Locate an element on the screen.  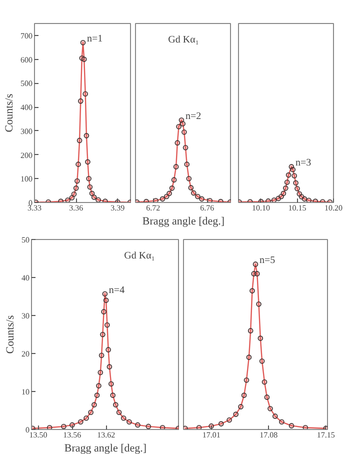
y-tick-label: 20 is located at coordinates (26, 354).